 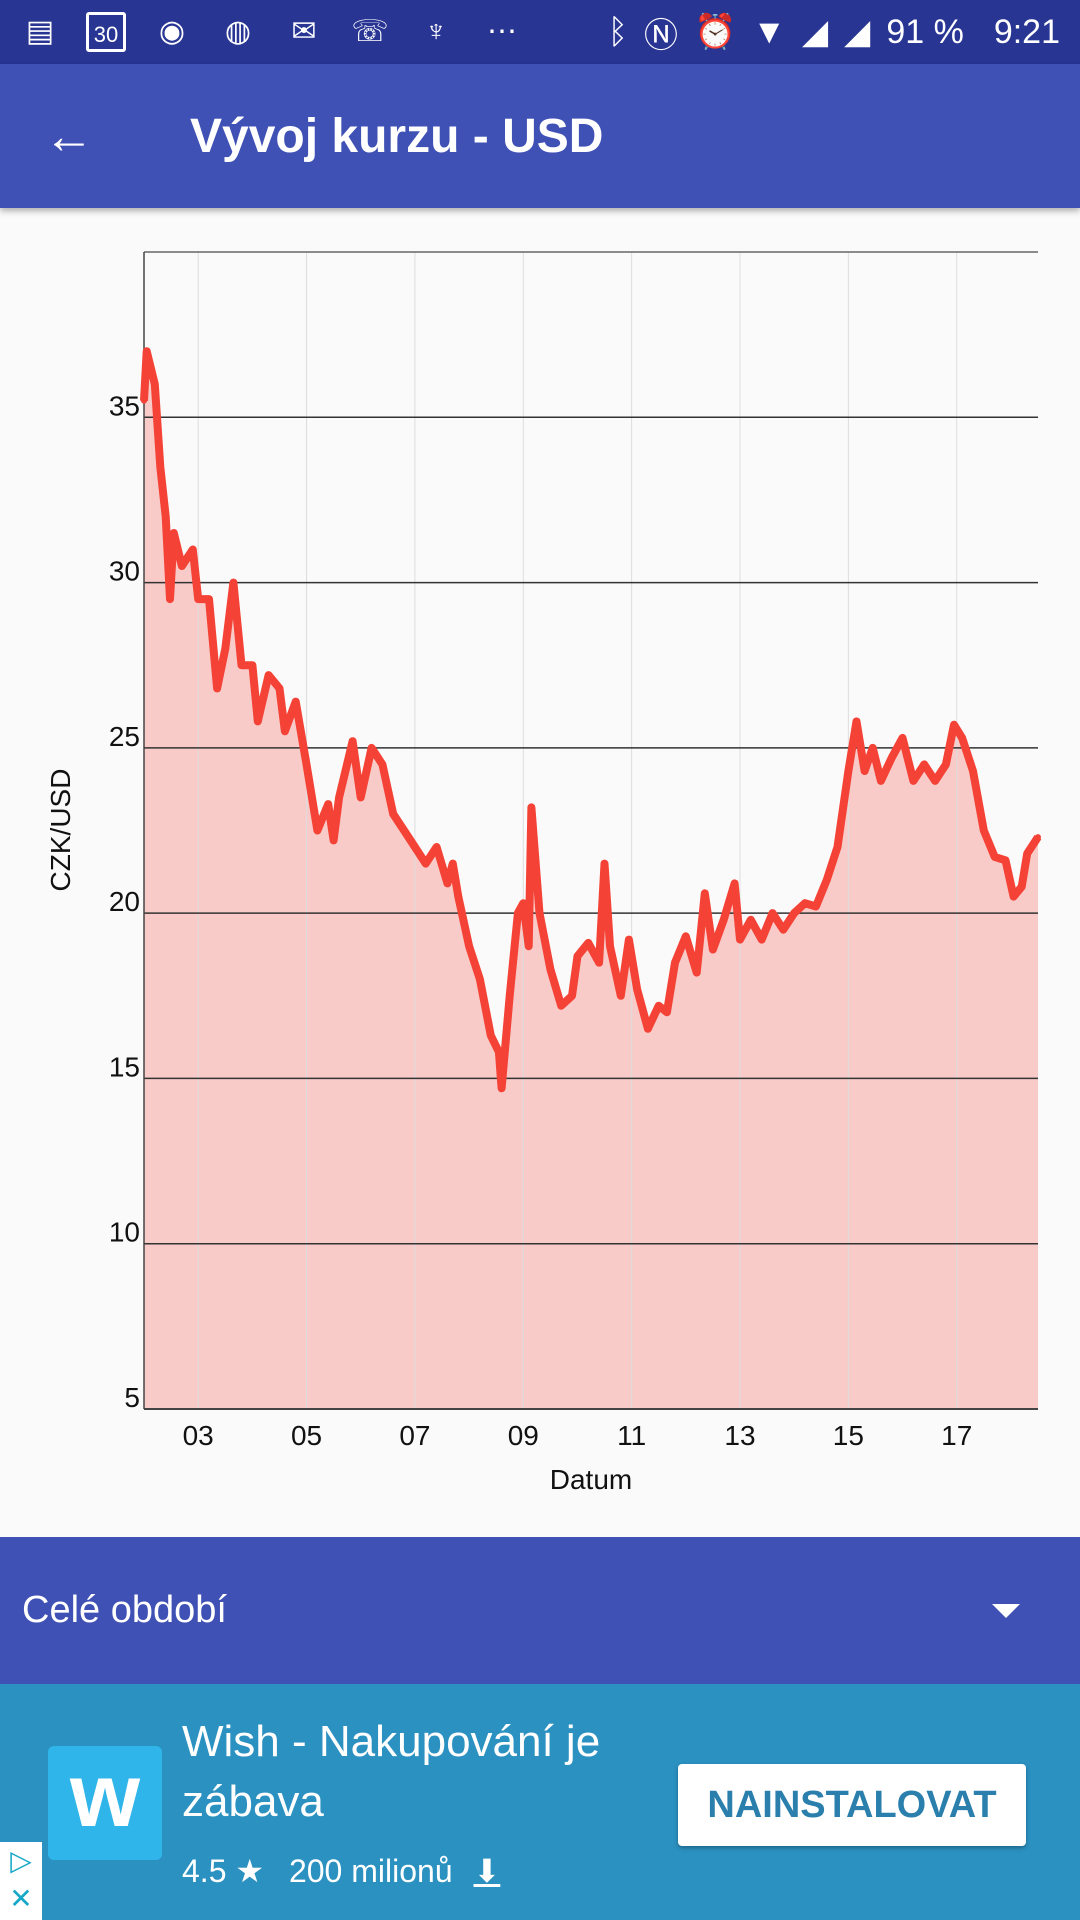 I want to click on x-tick-label: 07, so click(x=414, y=1435).